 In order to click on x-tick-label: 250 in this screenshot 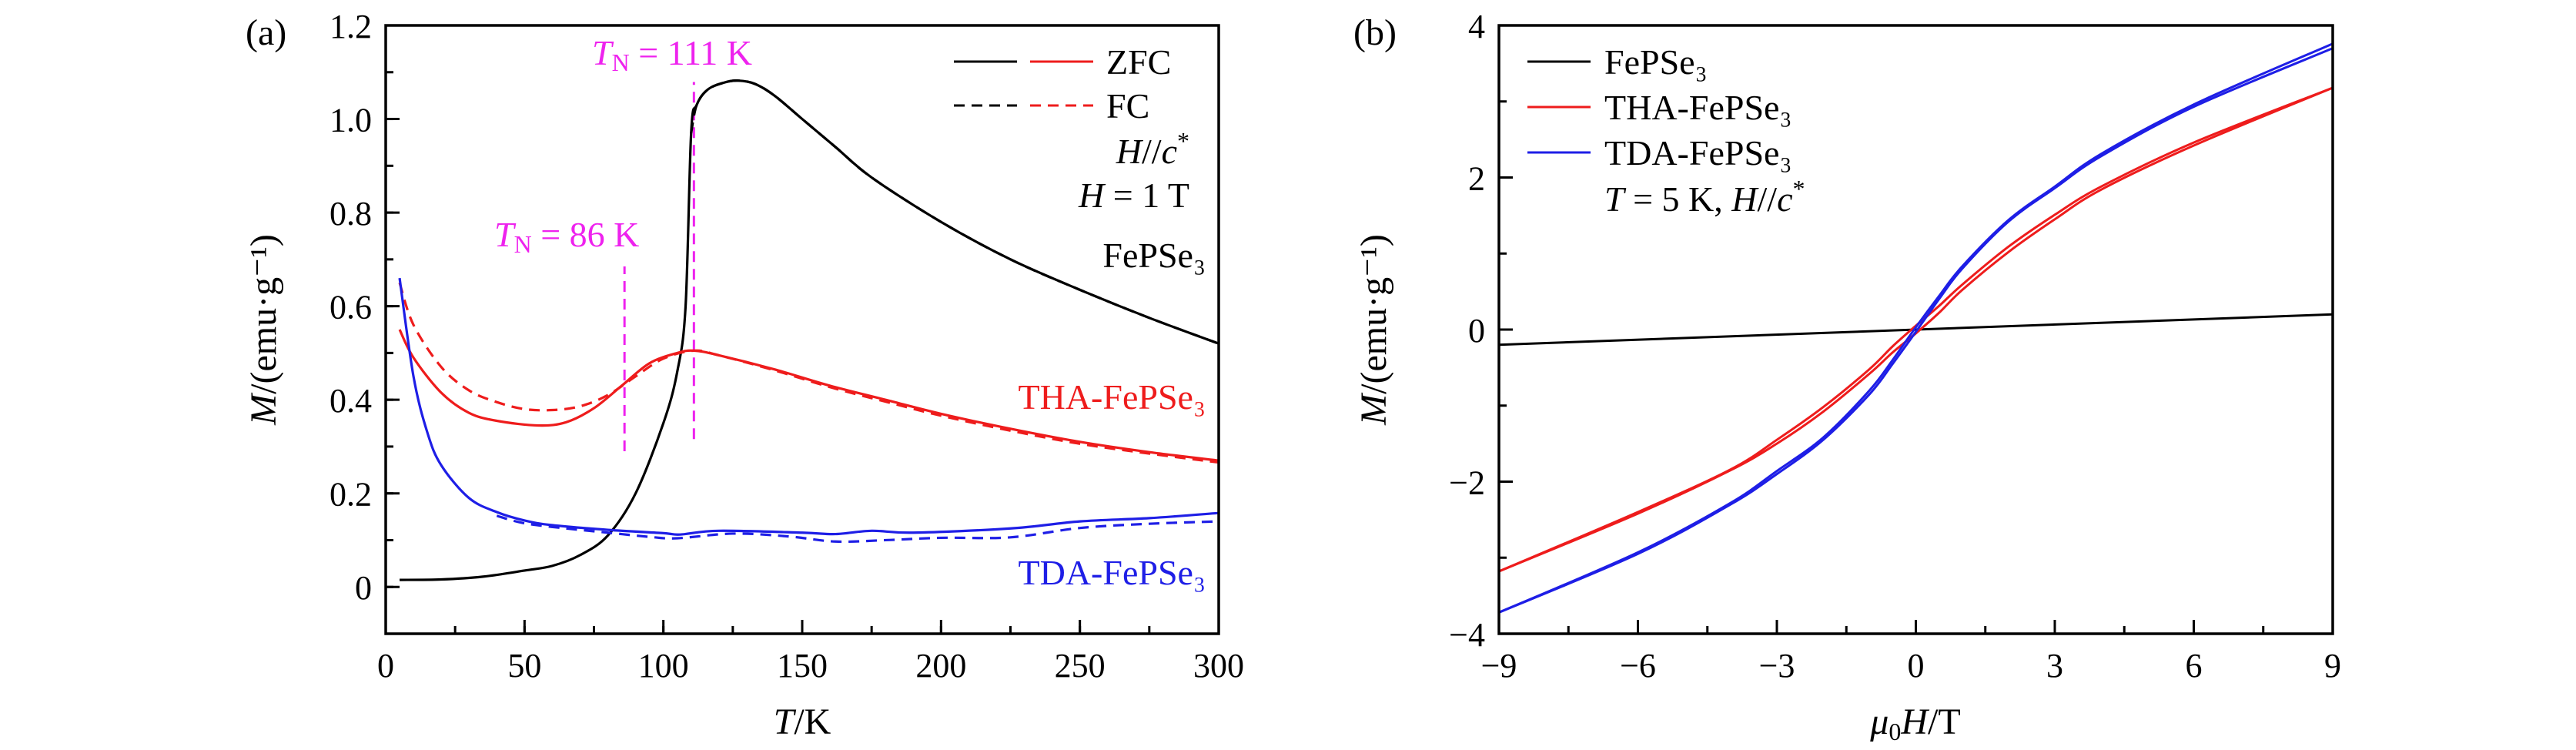, I will do `click(1080, 666)`.